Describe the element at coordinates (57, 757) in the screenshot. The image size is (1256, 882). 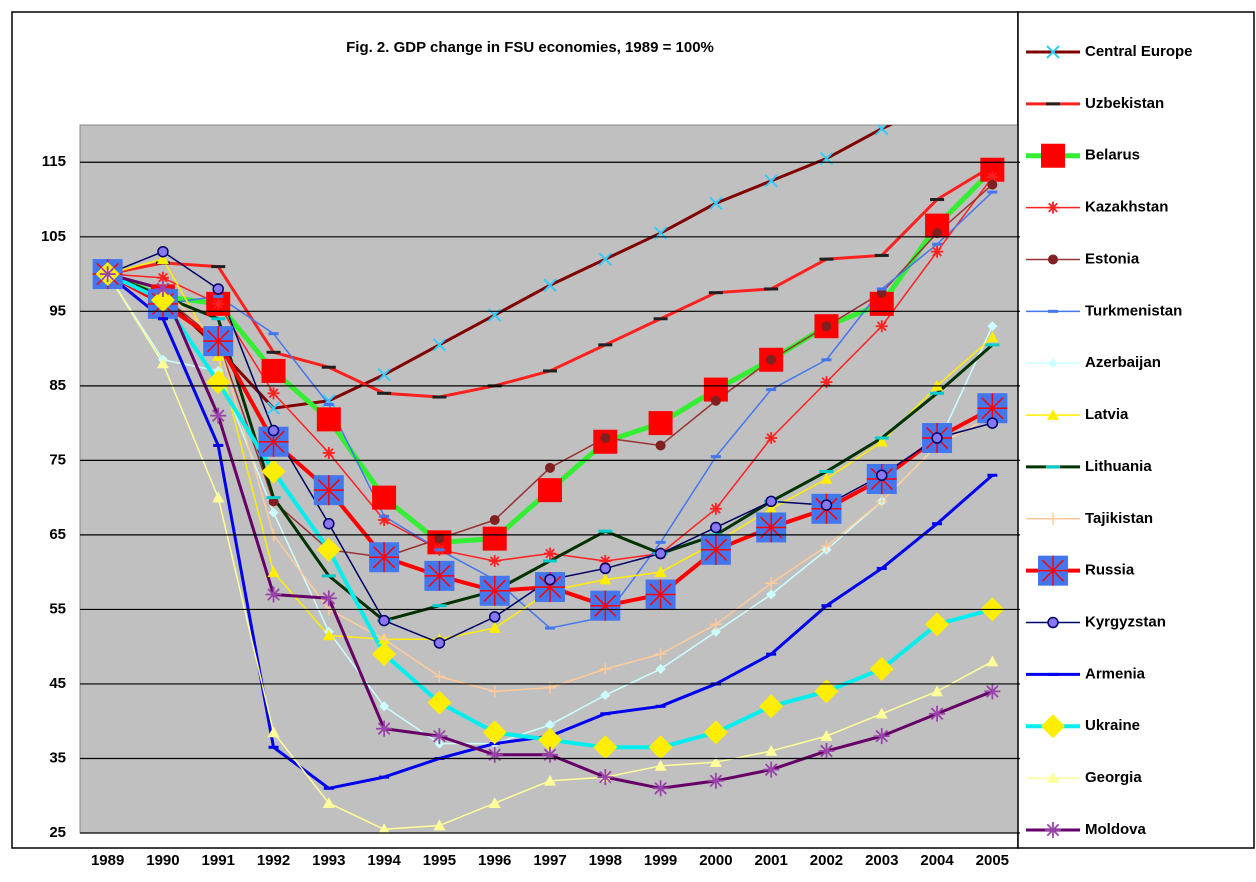
I see `y-tick-label: 35` at that location.